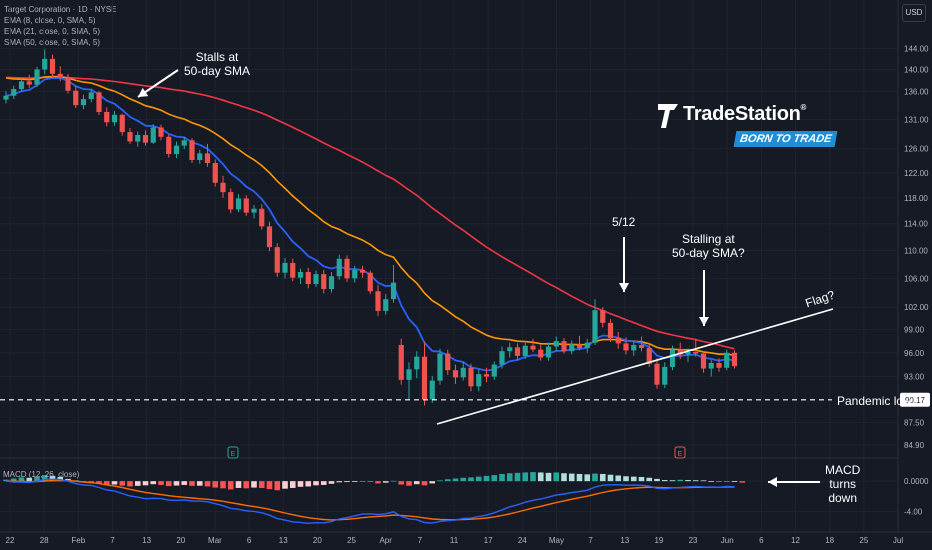  What do you see at coordinates (916, 119) in the screenshot?
I see `price-tick-label: 131.00` at bounding box center [916, 119].